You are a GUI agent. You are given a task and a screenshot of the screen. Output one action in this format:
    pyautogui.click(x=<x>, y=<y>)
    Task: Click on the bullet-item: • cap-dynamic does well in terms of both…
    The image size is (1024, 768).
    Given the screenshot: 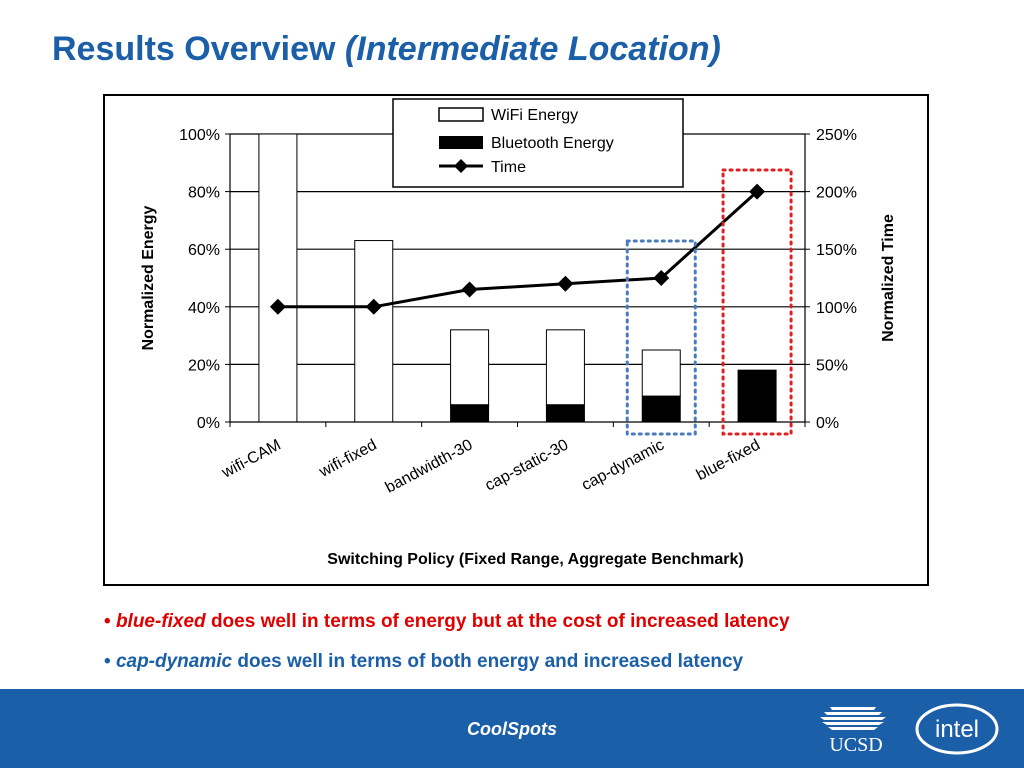 What is the action you would take?
    pyautogui.click(x=447, y=671)
    